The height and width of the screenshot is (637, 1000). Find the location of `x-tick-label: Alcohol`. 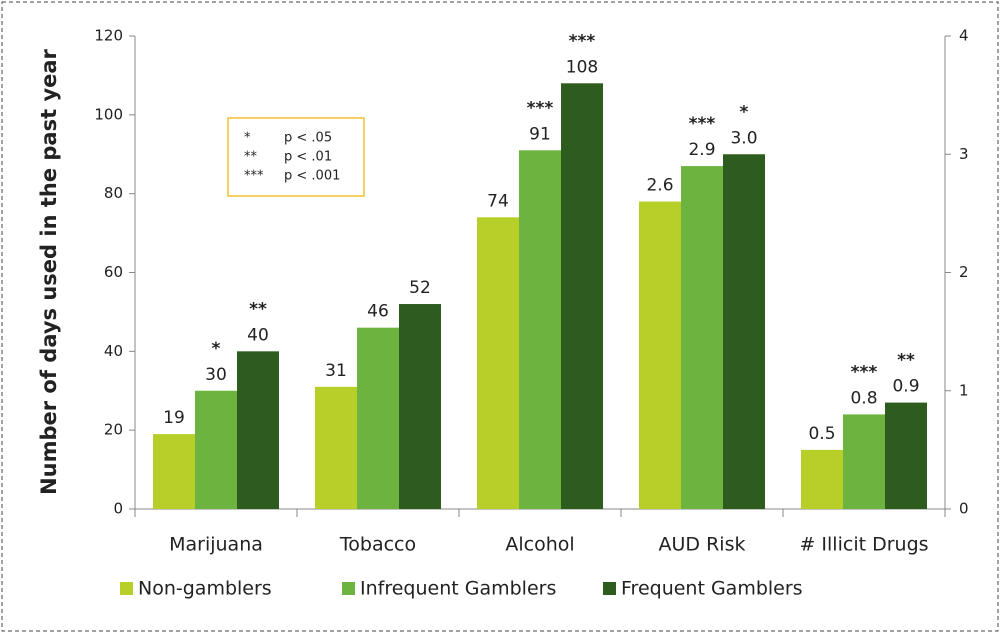

x-tick-label: Alcohol is located at coordinates (539, 545).